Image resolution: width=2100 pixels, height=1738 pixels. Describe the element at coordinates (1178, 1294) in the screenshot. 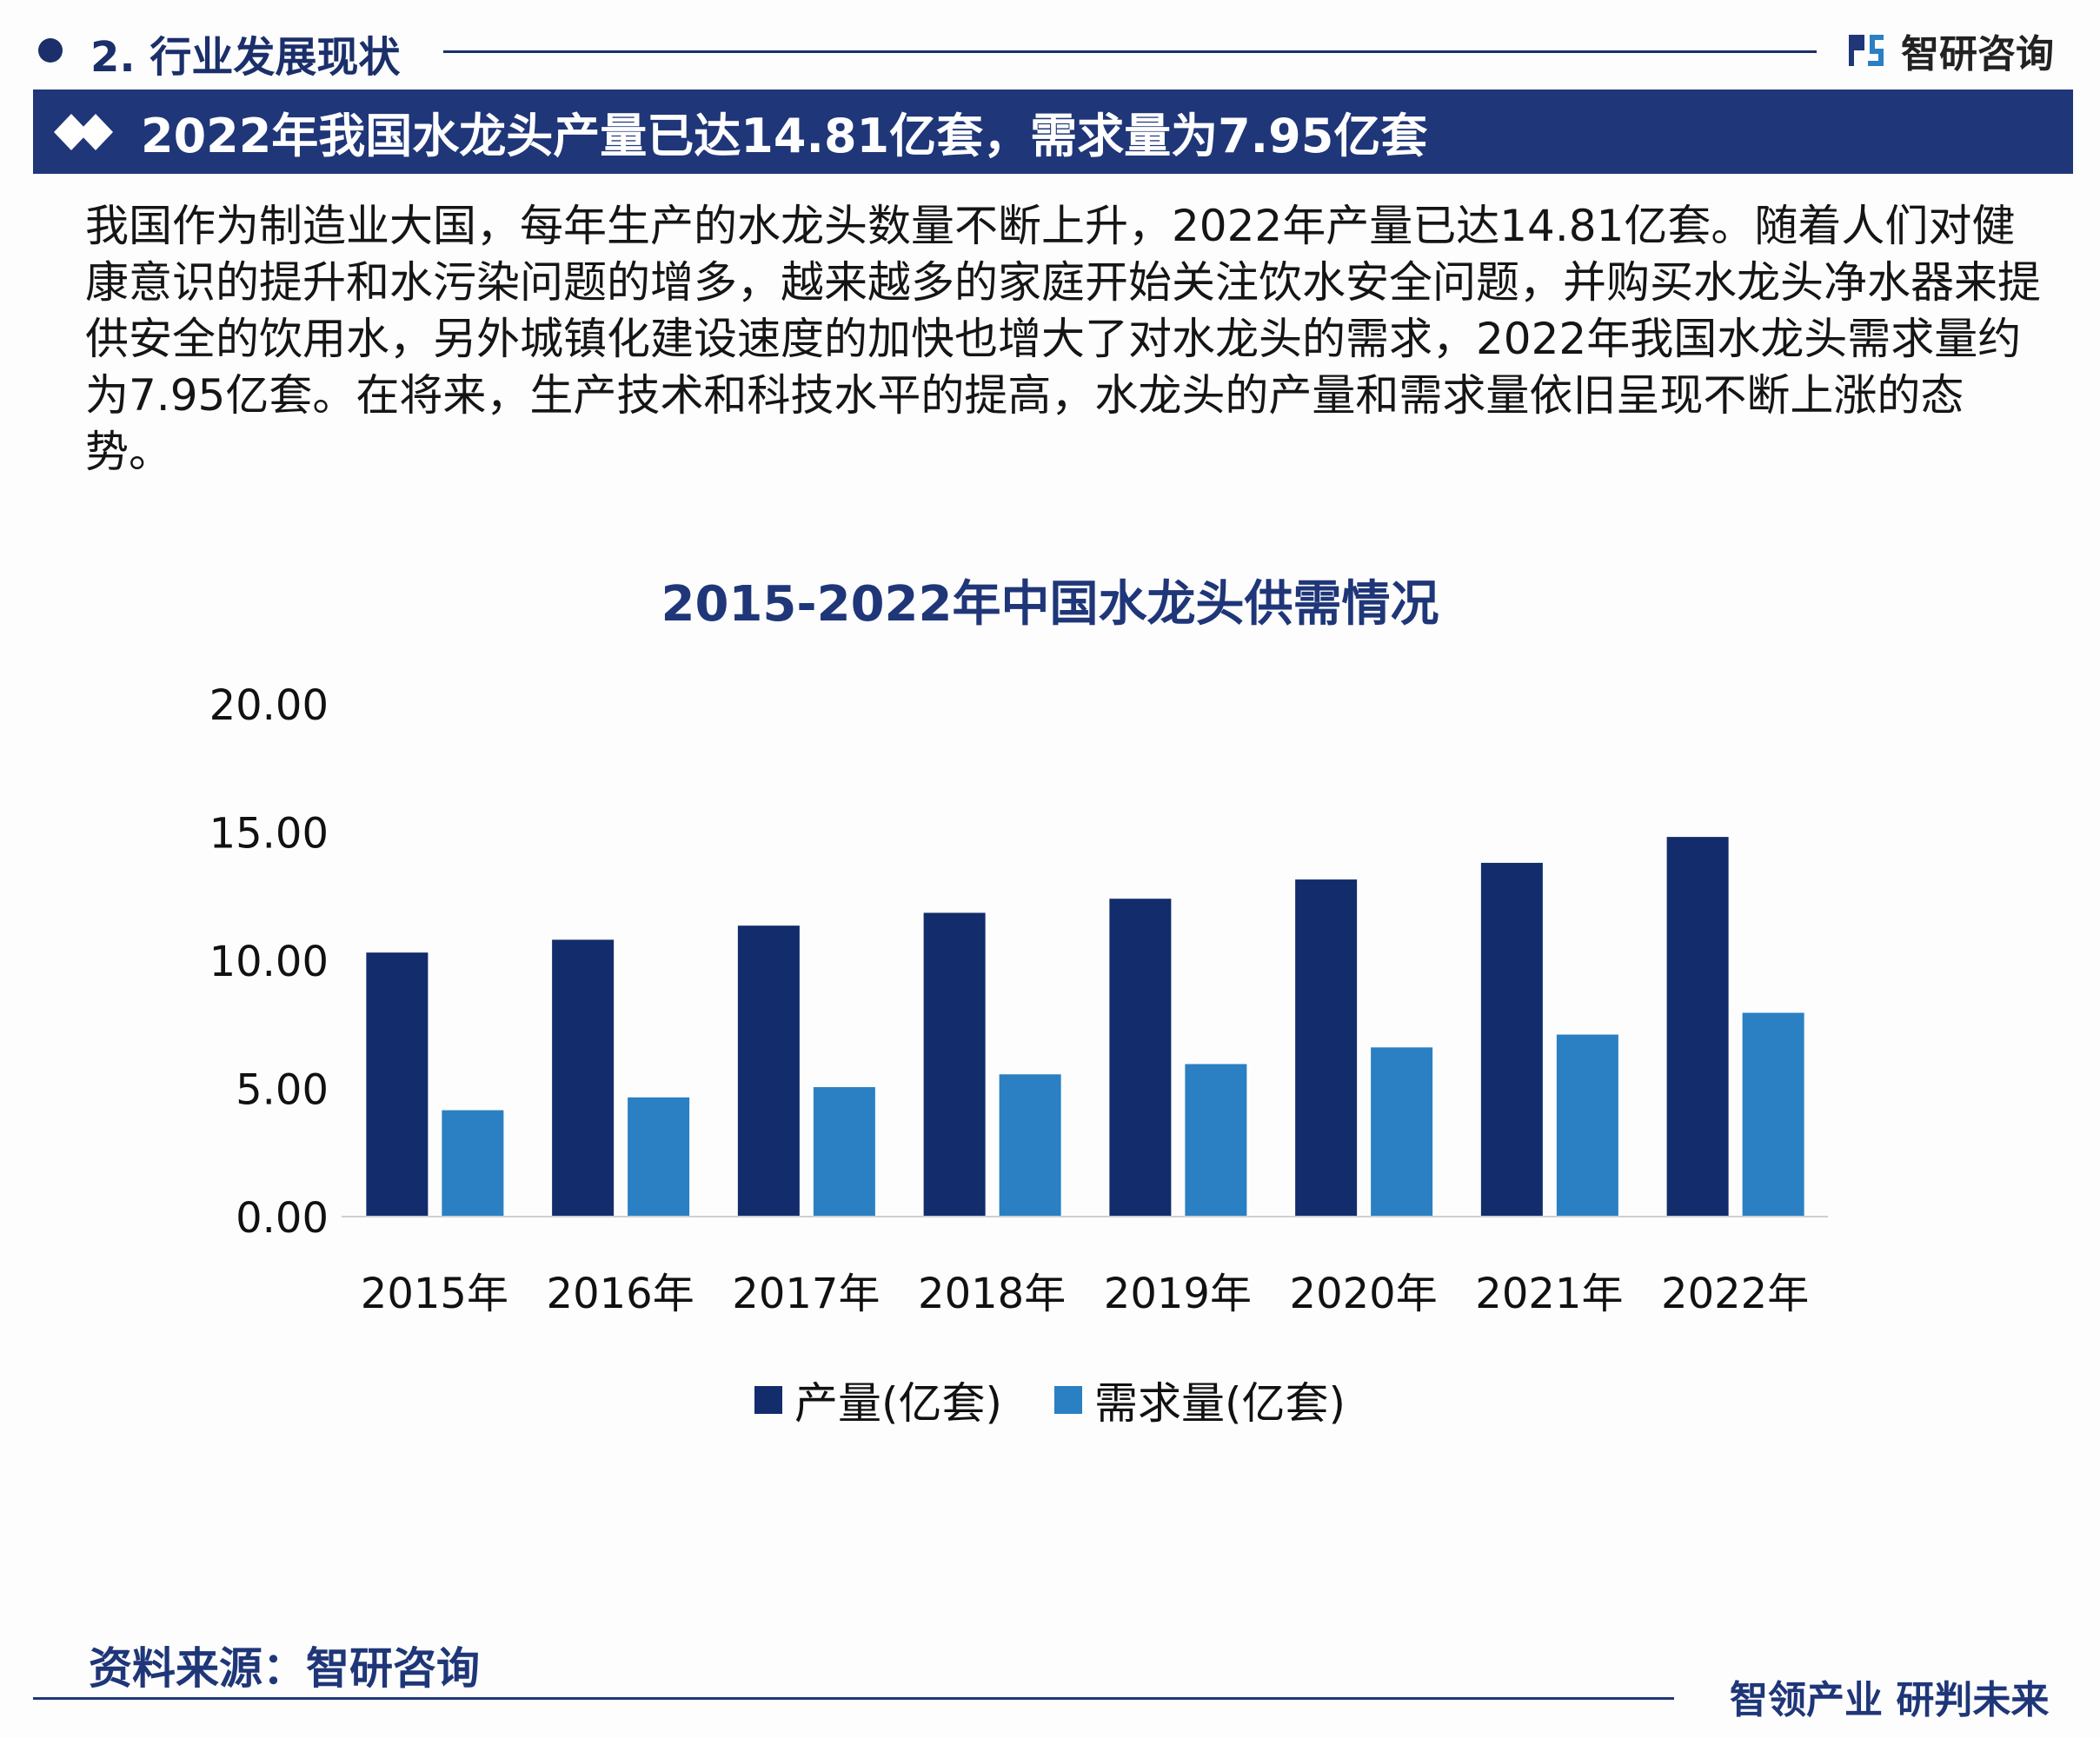

I see `x-tick-label: 2019年` at that location.